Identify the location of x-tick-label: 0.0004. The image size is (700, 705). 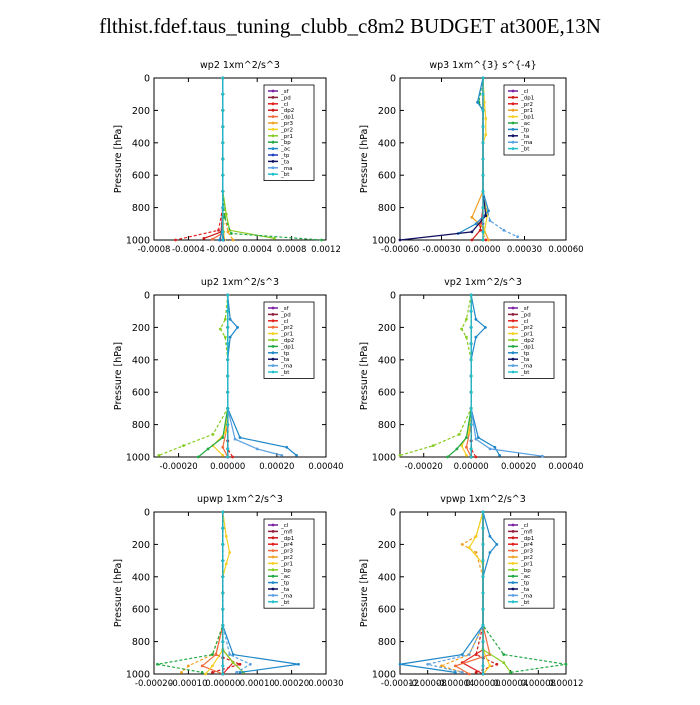
(257, 250).